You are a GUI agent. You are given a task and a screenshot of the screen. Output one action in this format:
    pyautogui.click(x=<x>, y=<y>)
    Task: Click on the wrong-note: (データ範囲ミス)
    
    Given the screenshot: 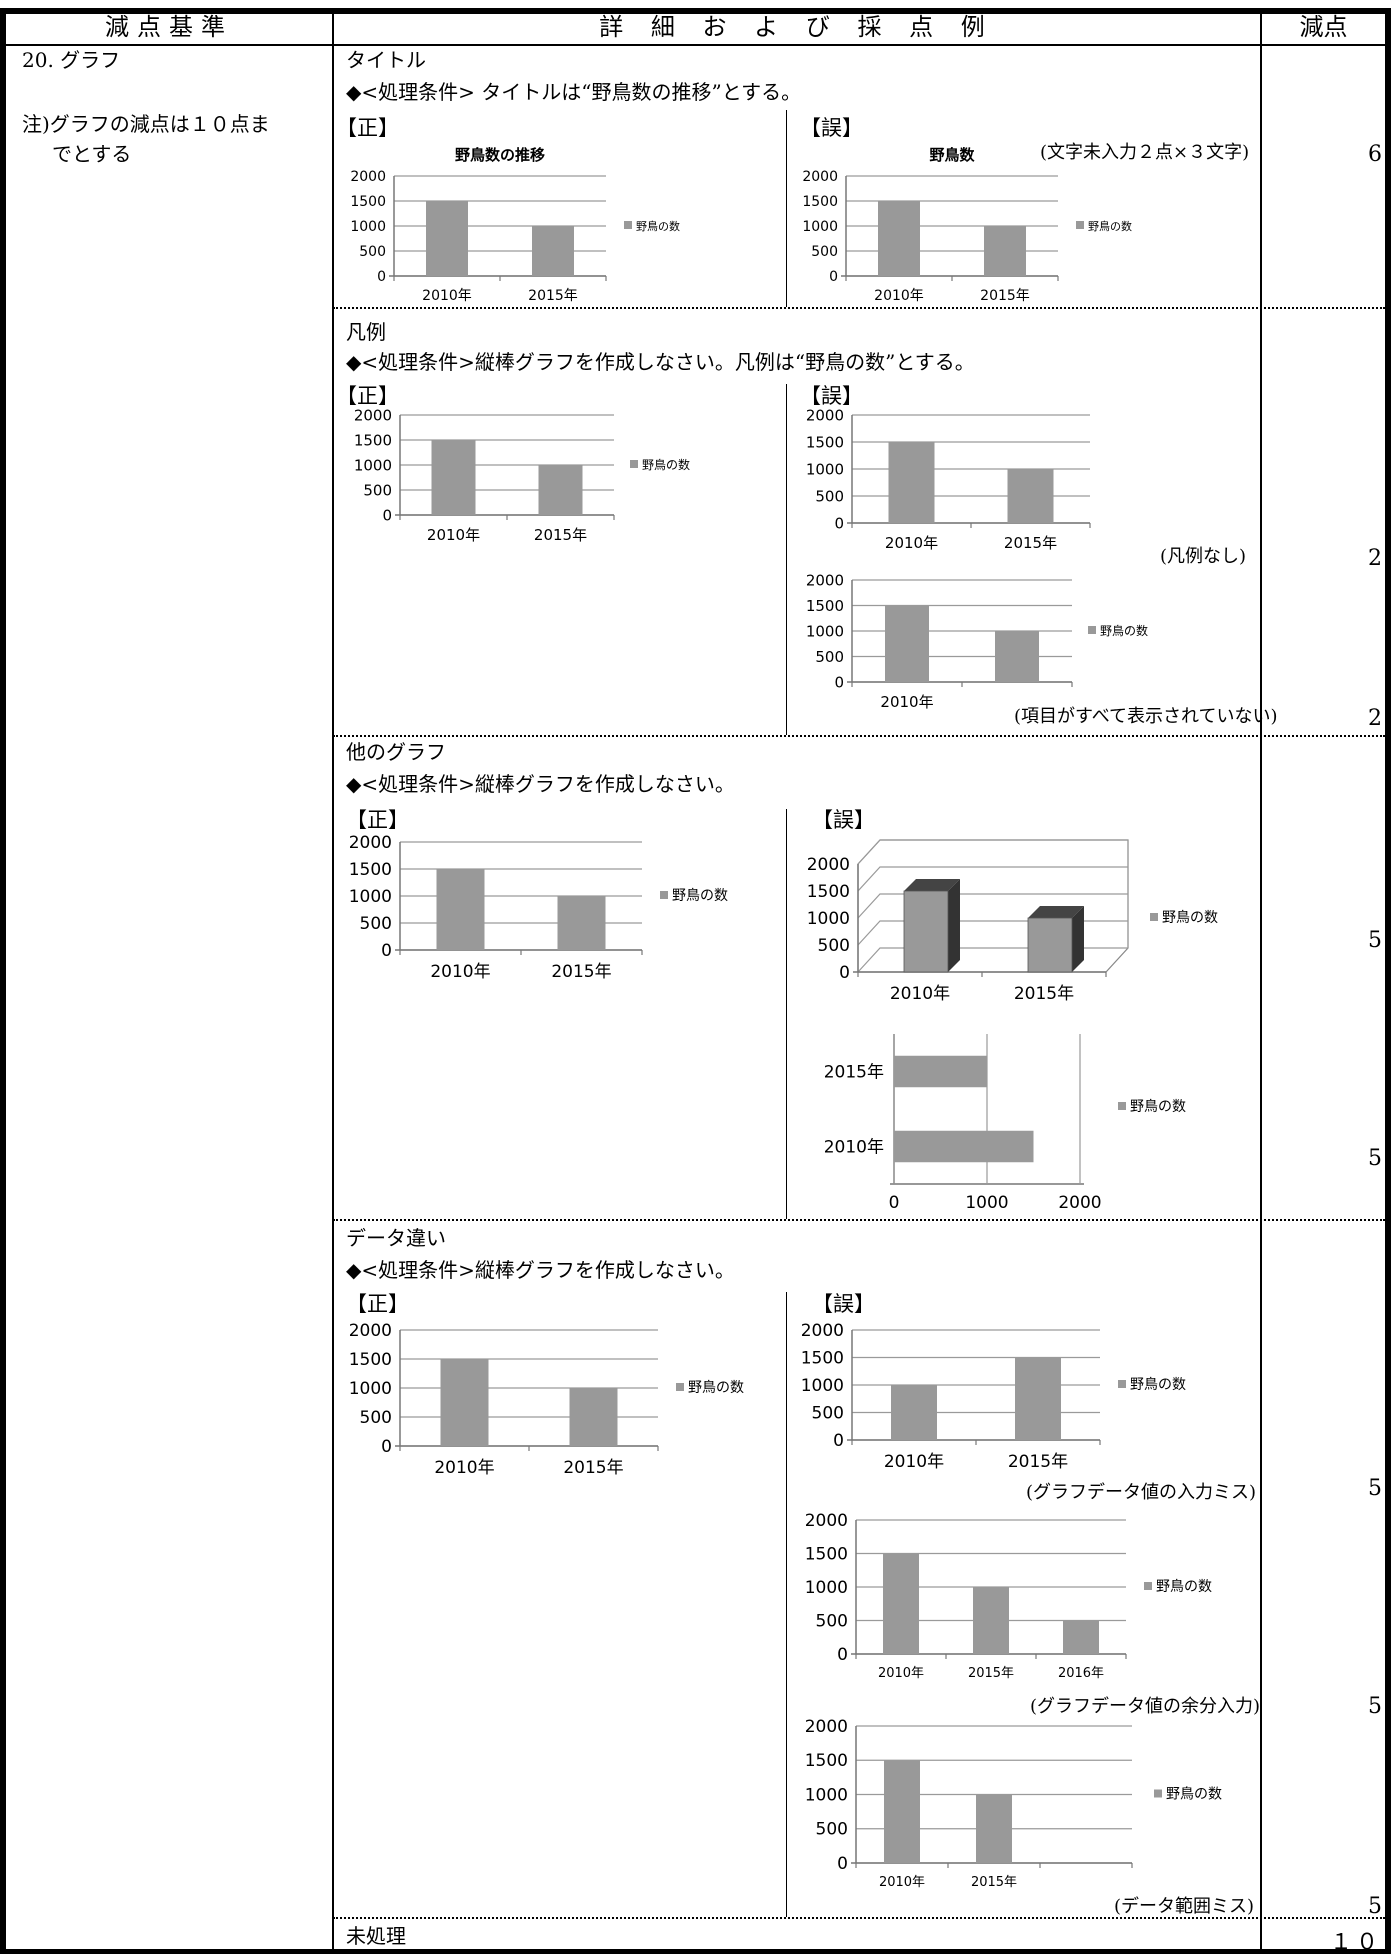 What is the action you would take?
    pyautogui.click(x=1184, y=1906)
    